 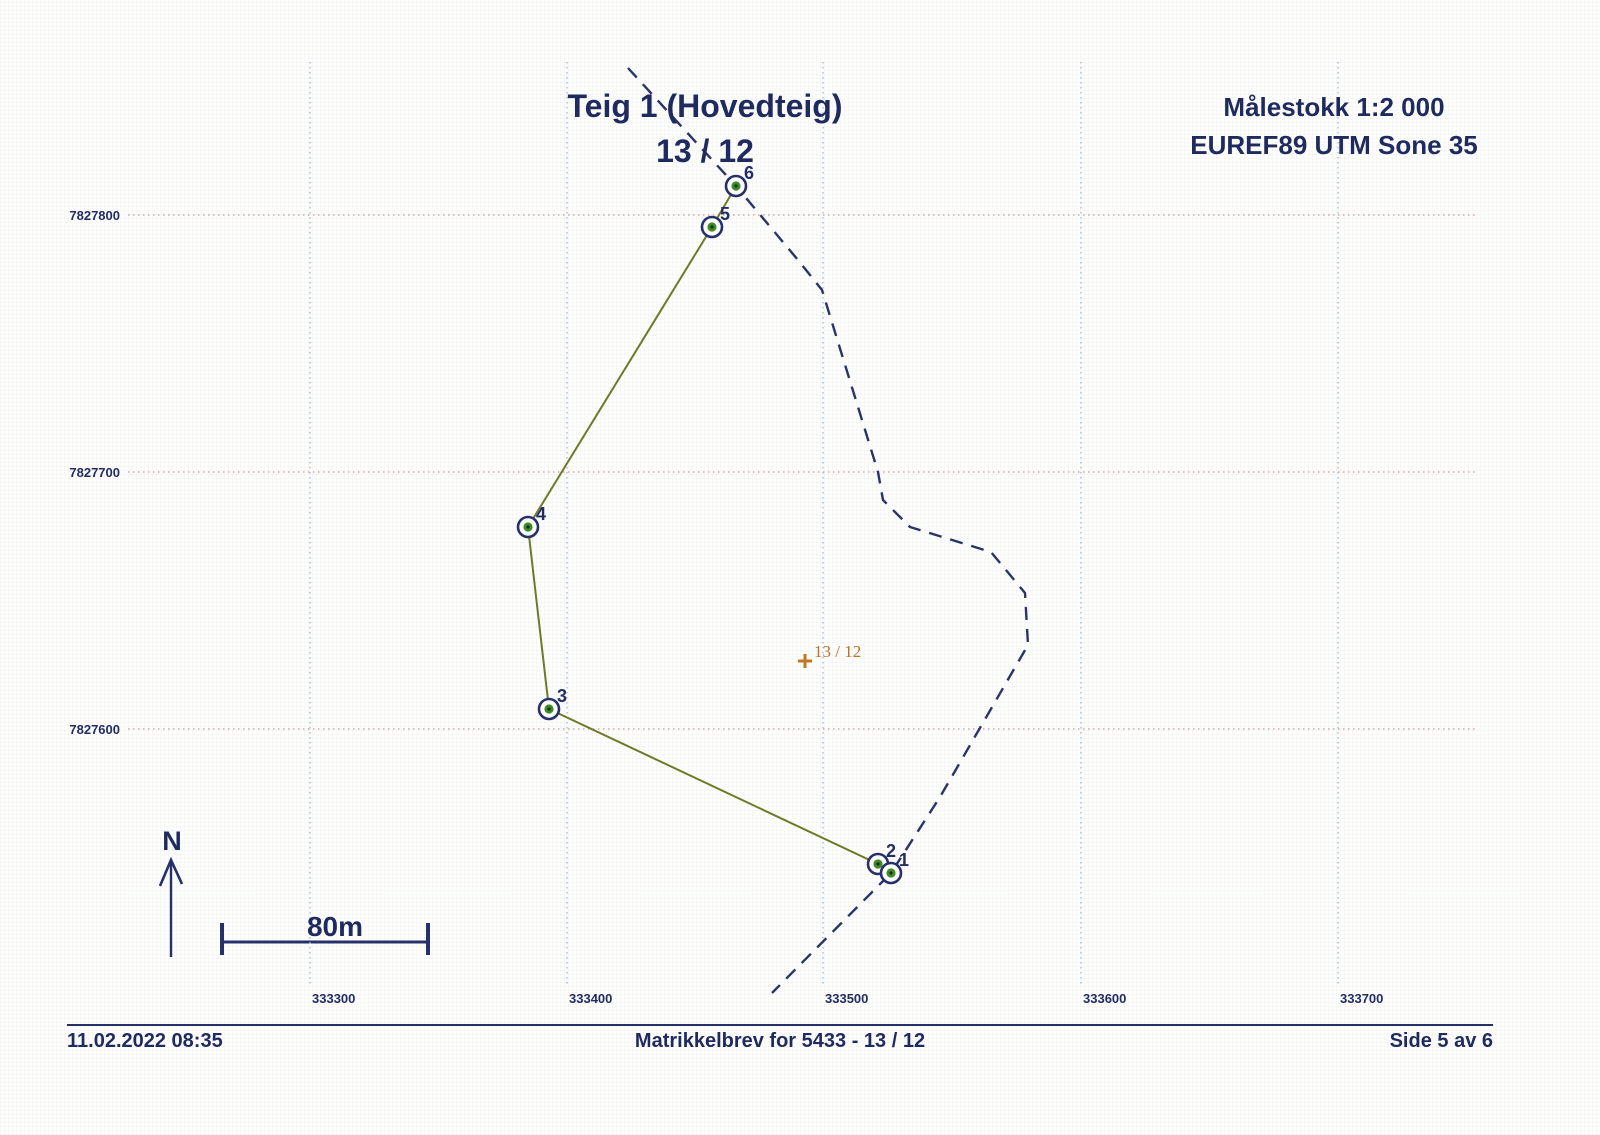 What do you see at coordinates (590, 998) in the screenshot?
I see `x-axis-label: 333400` at bounding box center [590, 998].